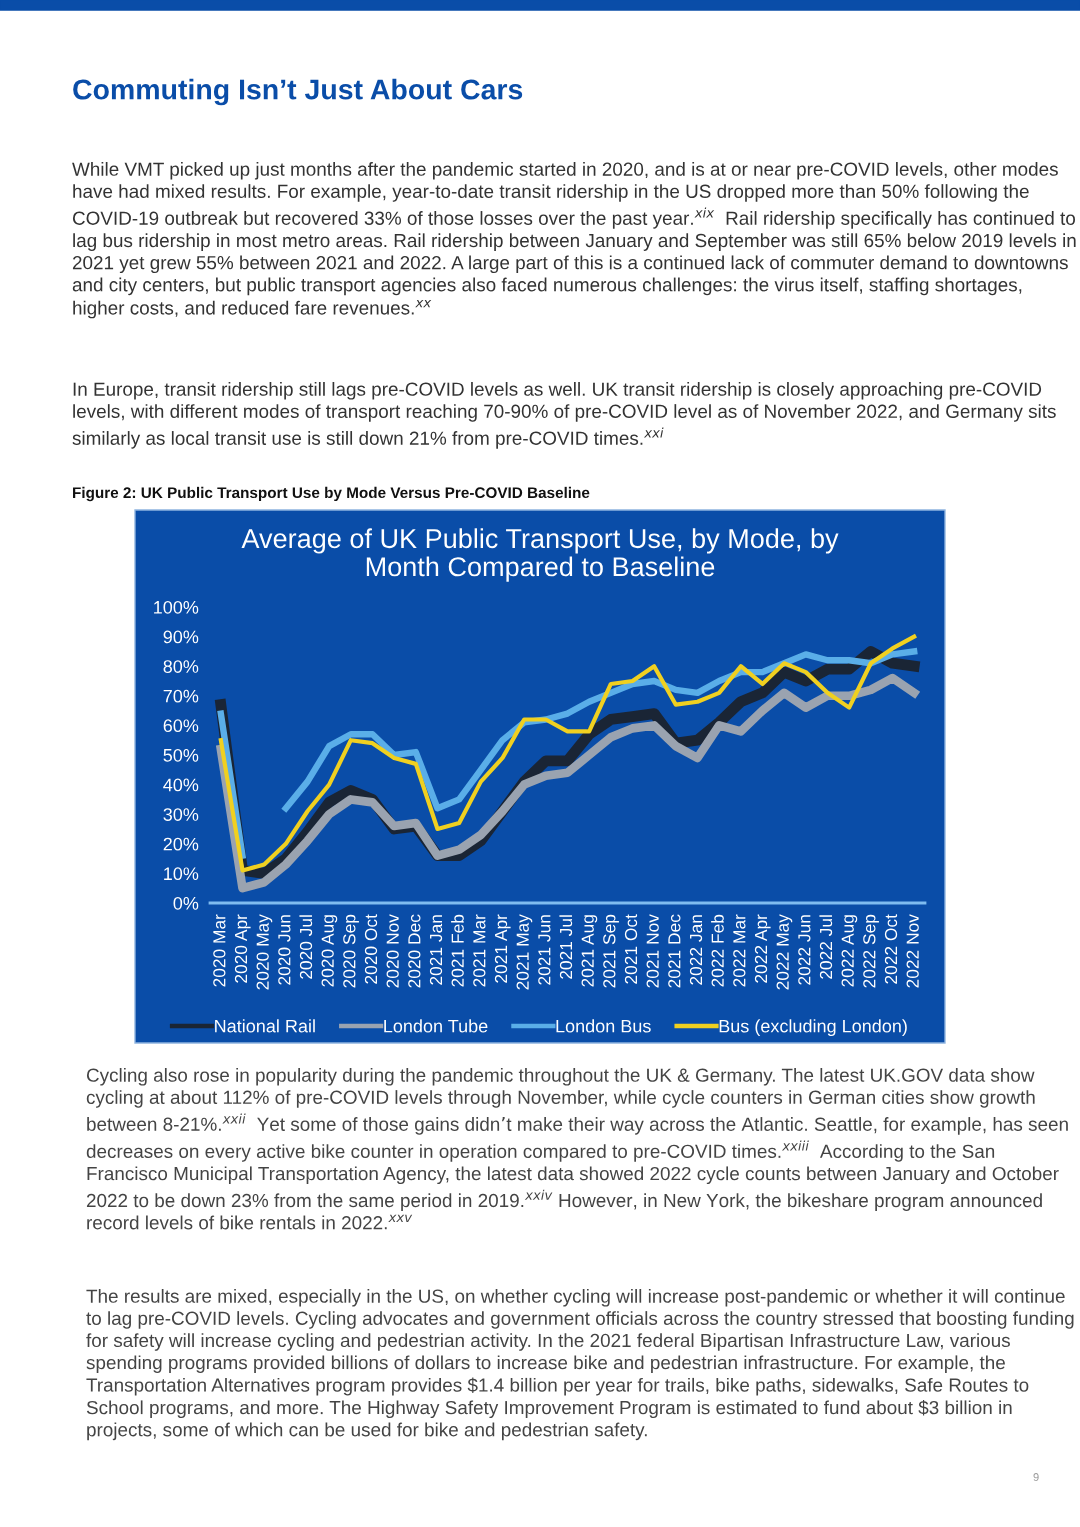 The image size is (1080, 1527). Describe the element at coordinates (804, 950) in the screenshot. I see `x-tick-label: 2022 Jun` at that location.